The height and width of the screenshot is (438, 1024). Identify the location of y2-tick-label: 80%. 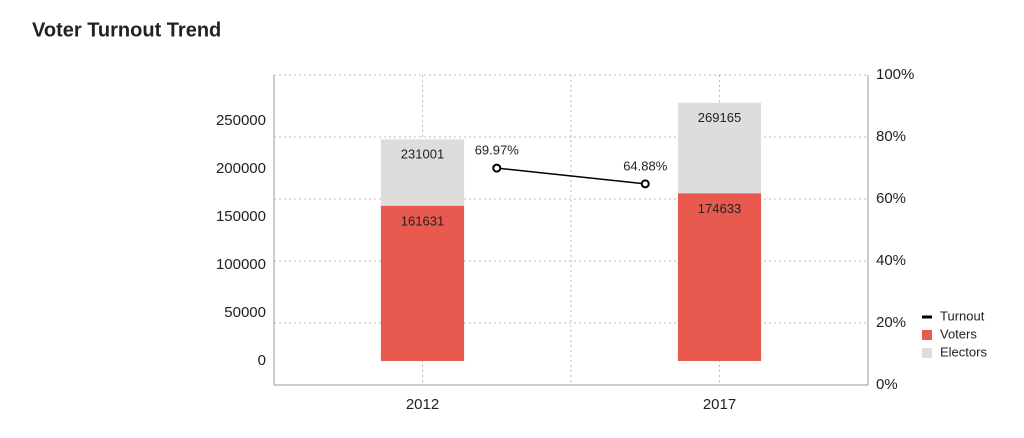
(891, 136).